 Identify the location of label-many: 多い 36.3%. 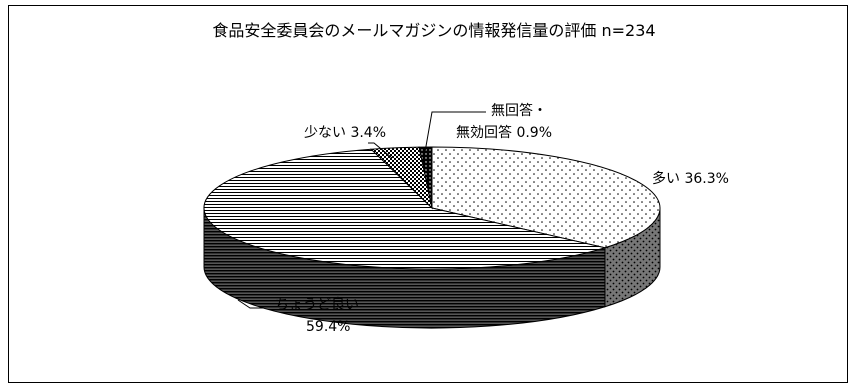
(690, 178).